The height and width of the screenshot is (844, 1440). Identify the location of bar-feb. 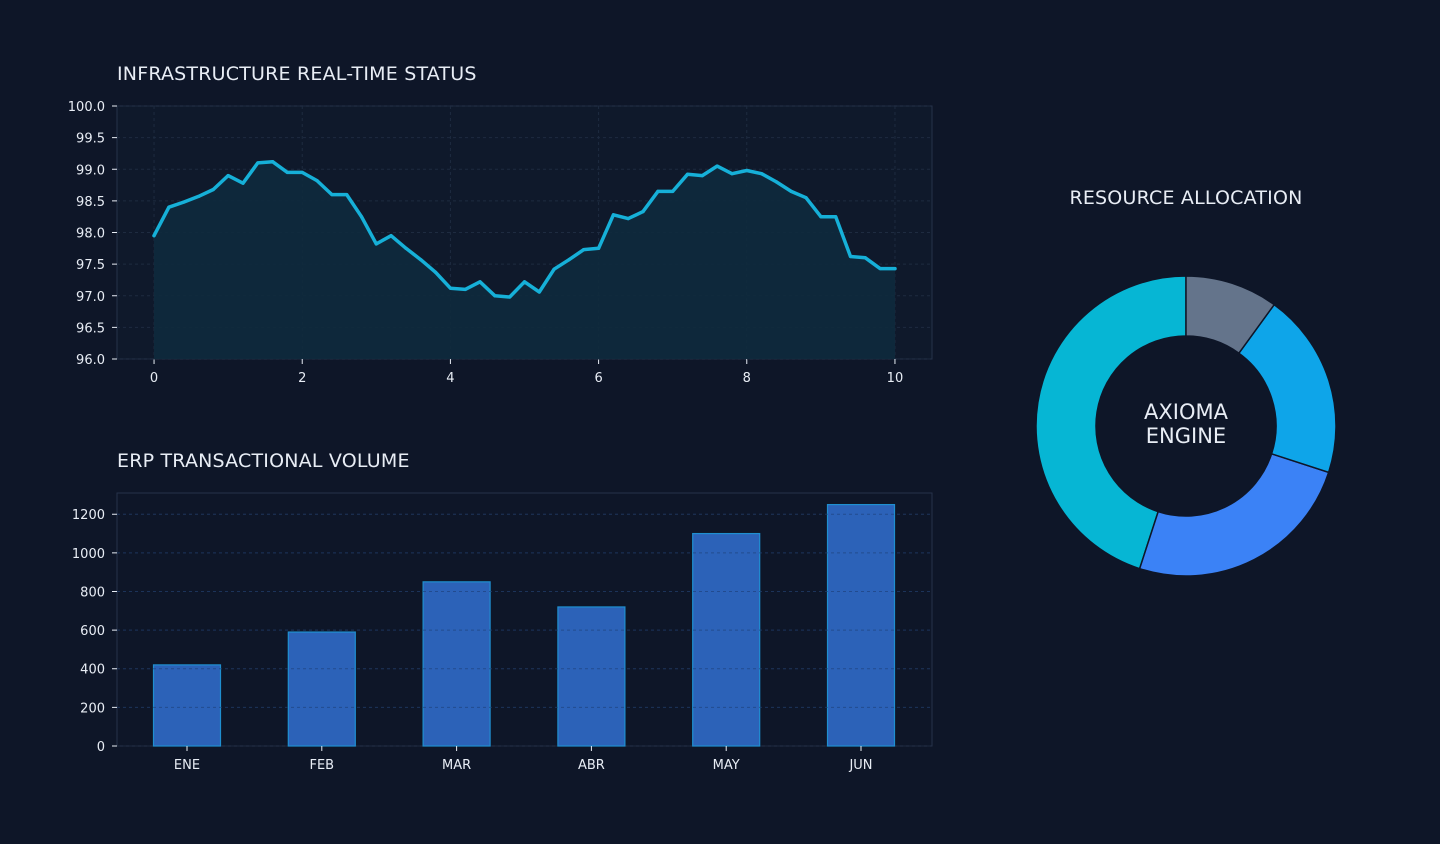
(321, 689).